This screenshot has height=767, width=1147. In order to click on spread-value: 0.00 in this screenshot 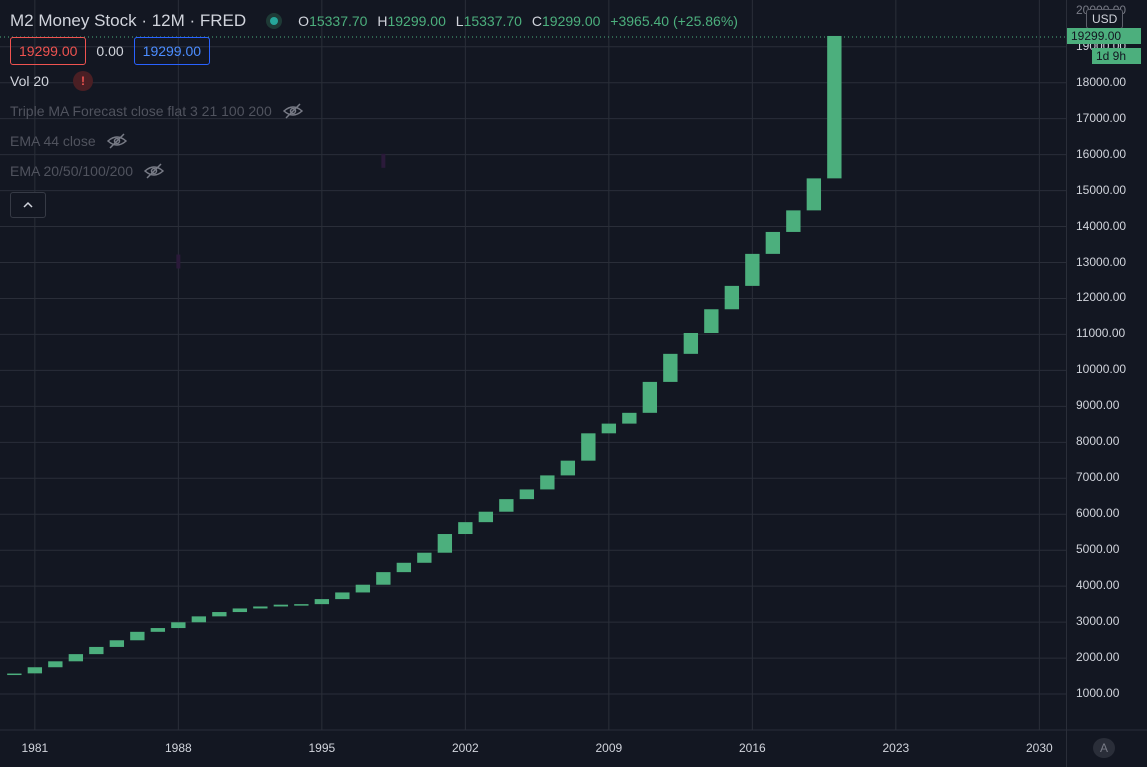, I will do `click(110, 51)`.